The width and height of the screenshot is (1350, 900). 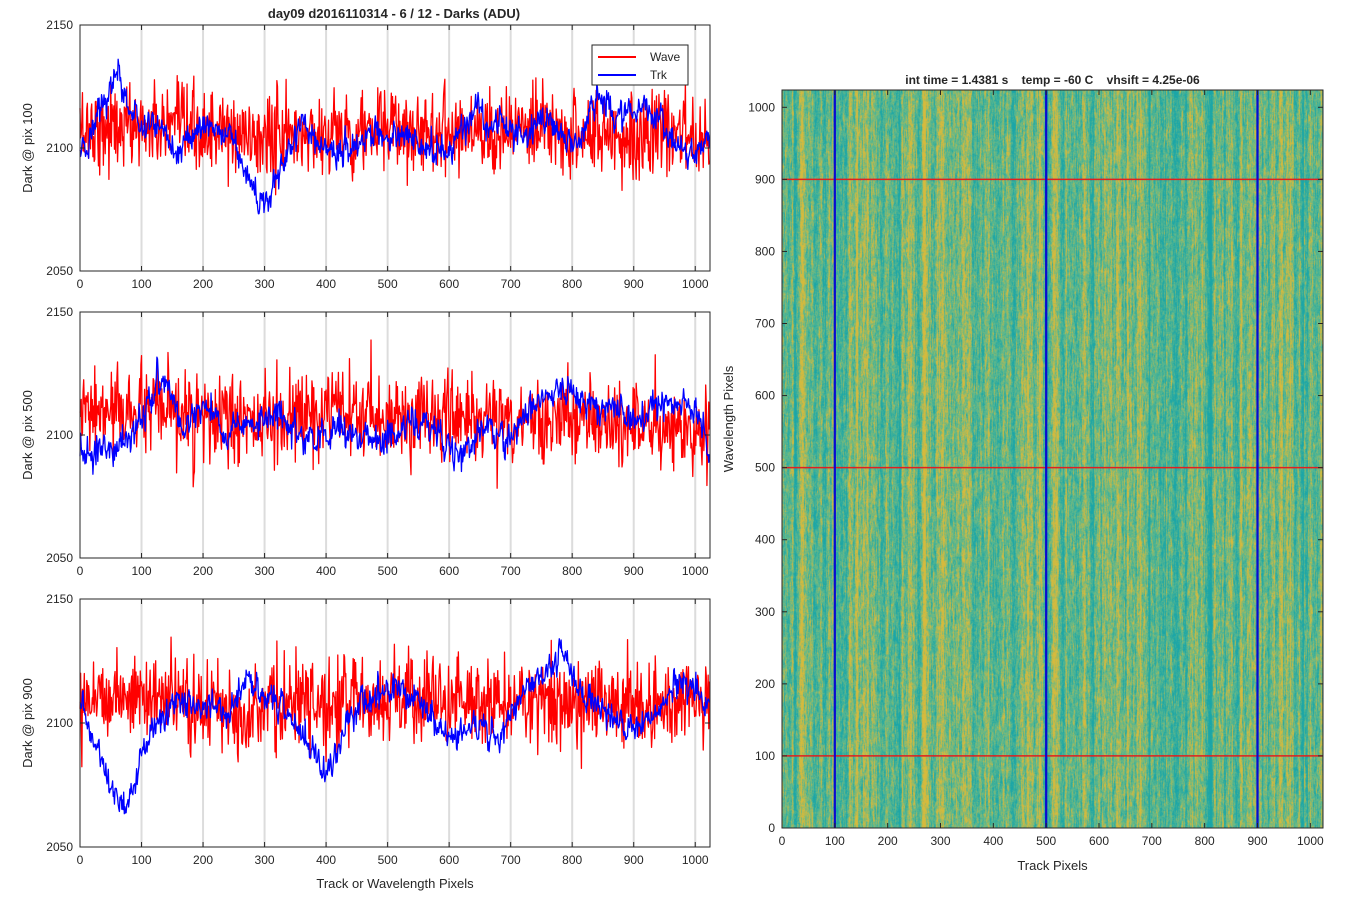 I want to click on y-tick-label: 500, so click(x=765, y=468).